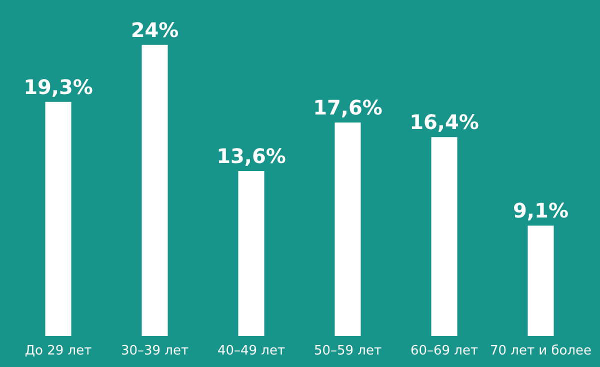 This screenshot has width=600, height=367. I want to click on data-label: 17,6%, so click(347, 108).